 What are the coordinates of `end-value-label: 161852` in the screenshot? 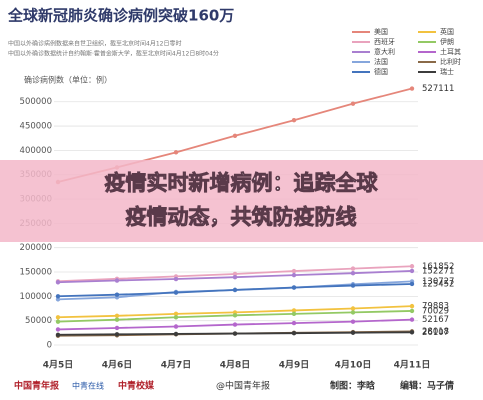 It's located at (438, 267).